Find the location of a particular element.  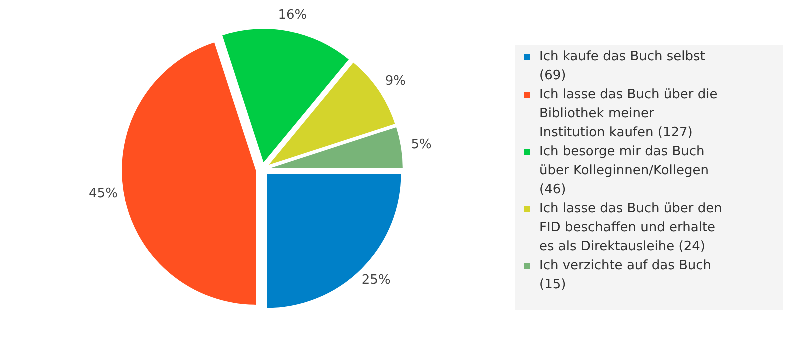

data-label: 25% is located at coordinates (376, 280).